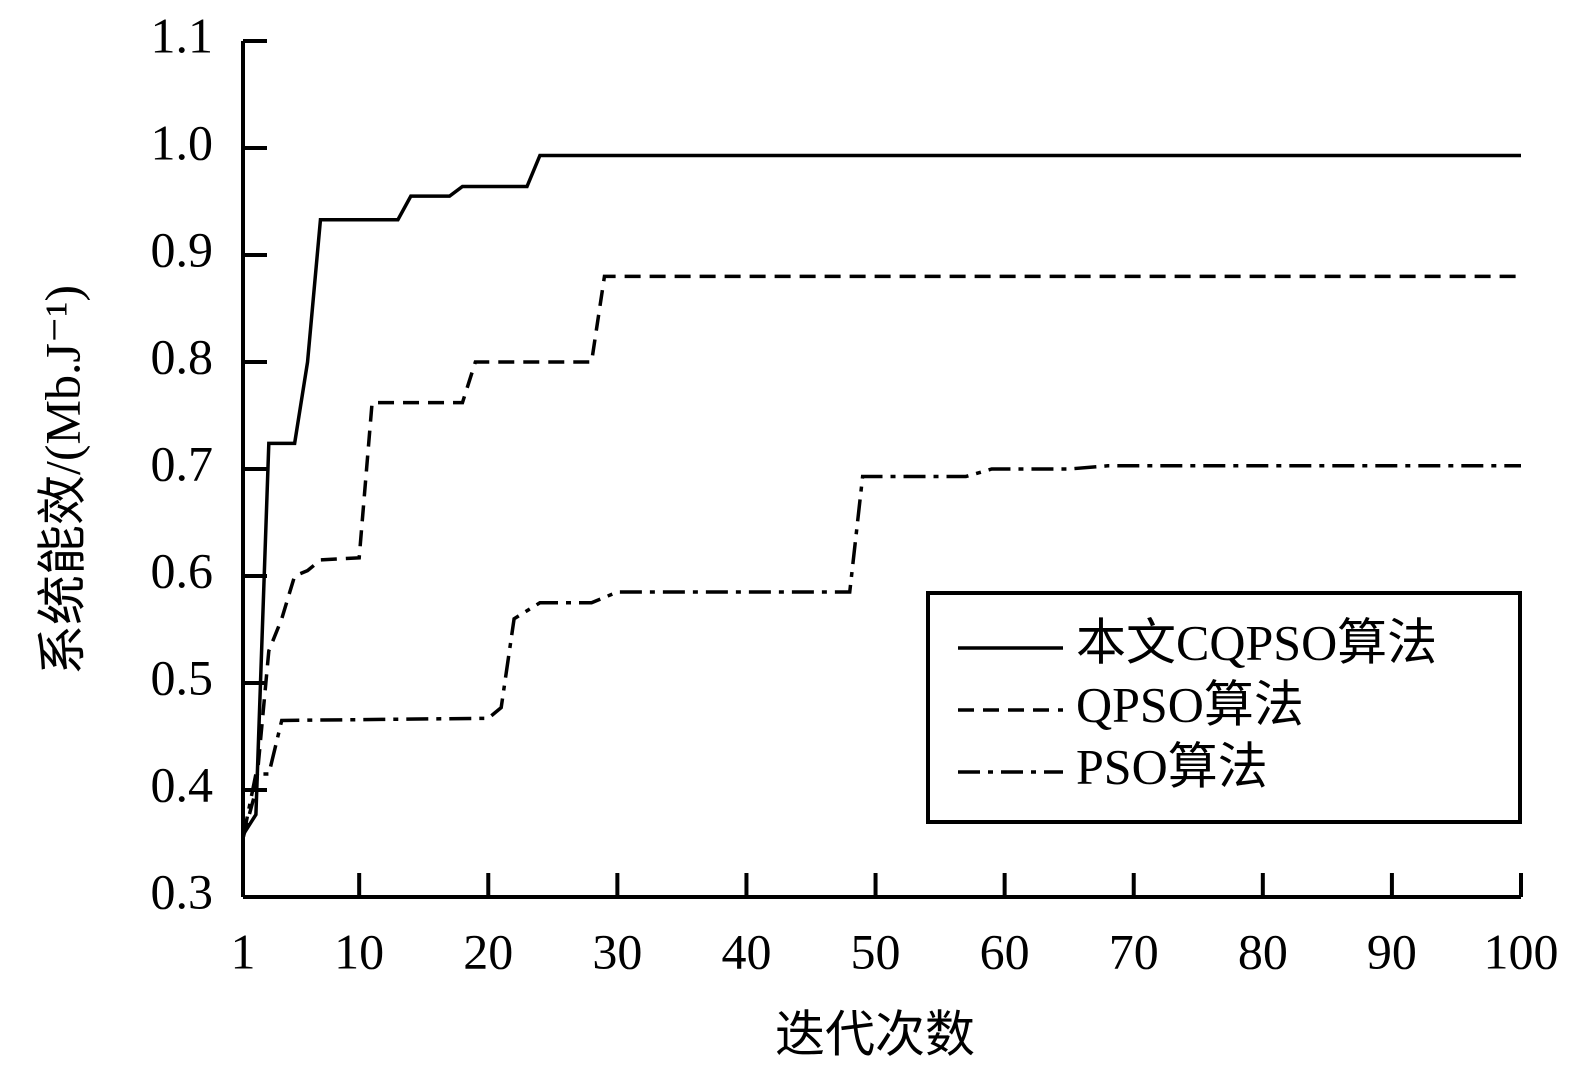 The width and height of the screenshot is (1593, 1092). What do you see at coordinates (1263, 951) in the screenshot?
I see `x-tick-label: 80` at bounding box center [1263, 951].